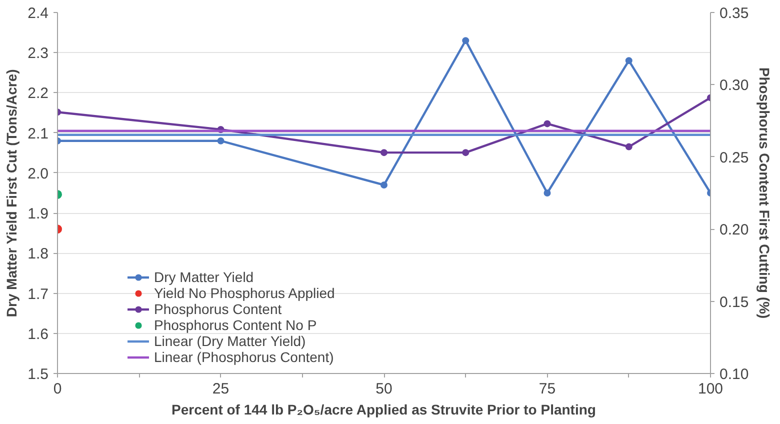  What do you see at coordinates (38, 93) in the screenshot?
I see `y-tick-label: 2.2` at bounding box center [38, 93].